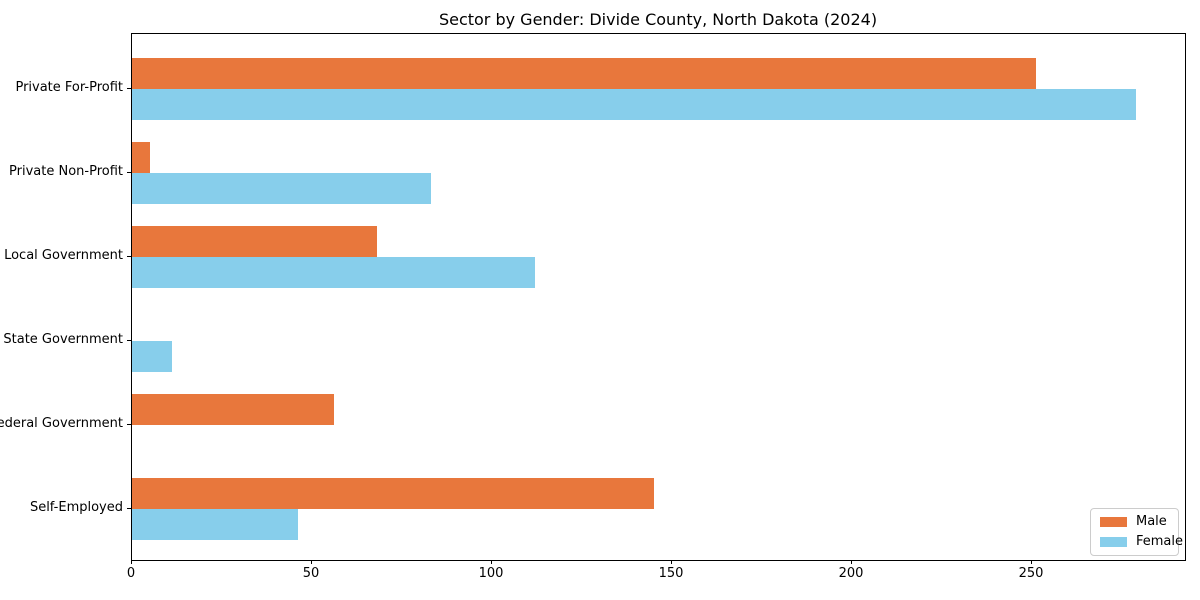 Image resolution: width=1200 pixels, height=600 pixels. I want to click on legend-swatch-female, so click(1113, 542).